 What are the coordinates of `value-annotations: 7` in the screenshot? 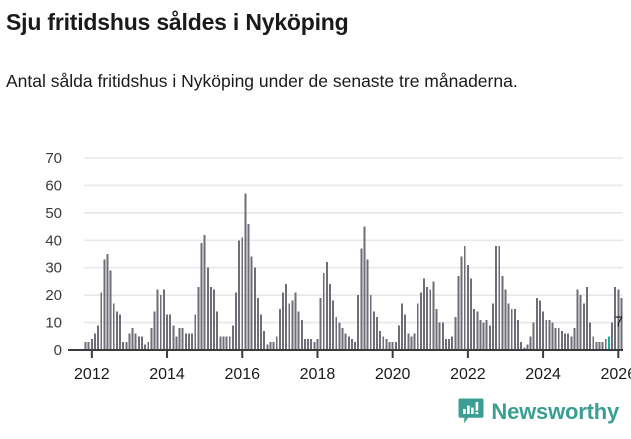 It's located at (619, 321).